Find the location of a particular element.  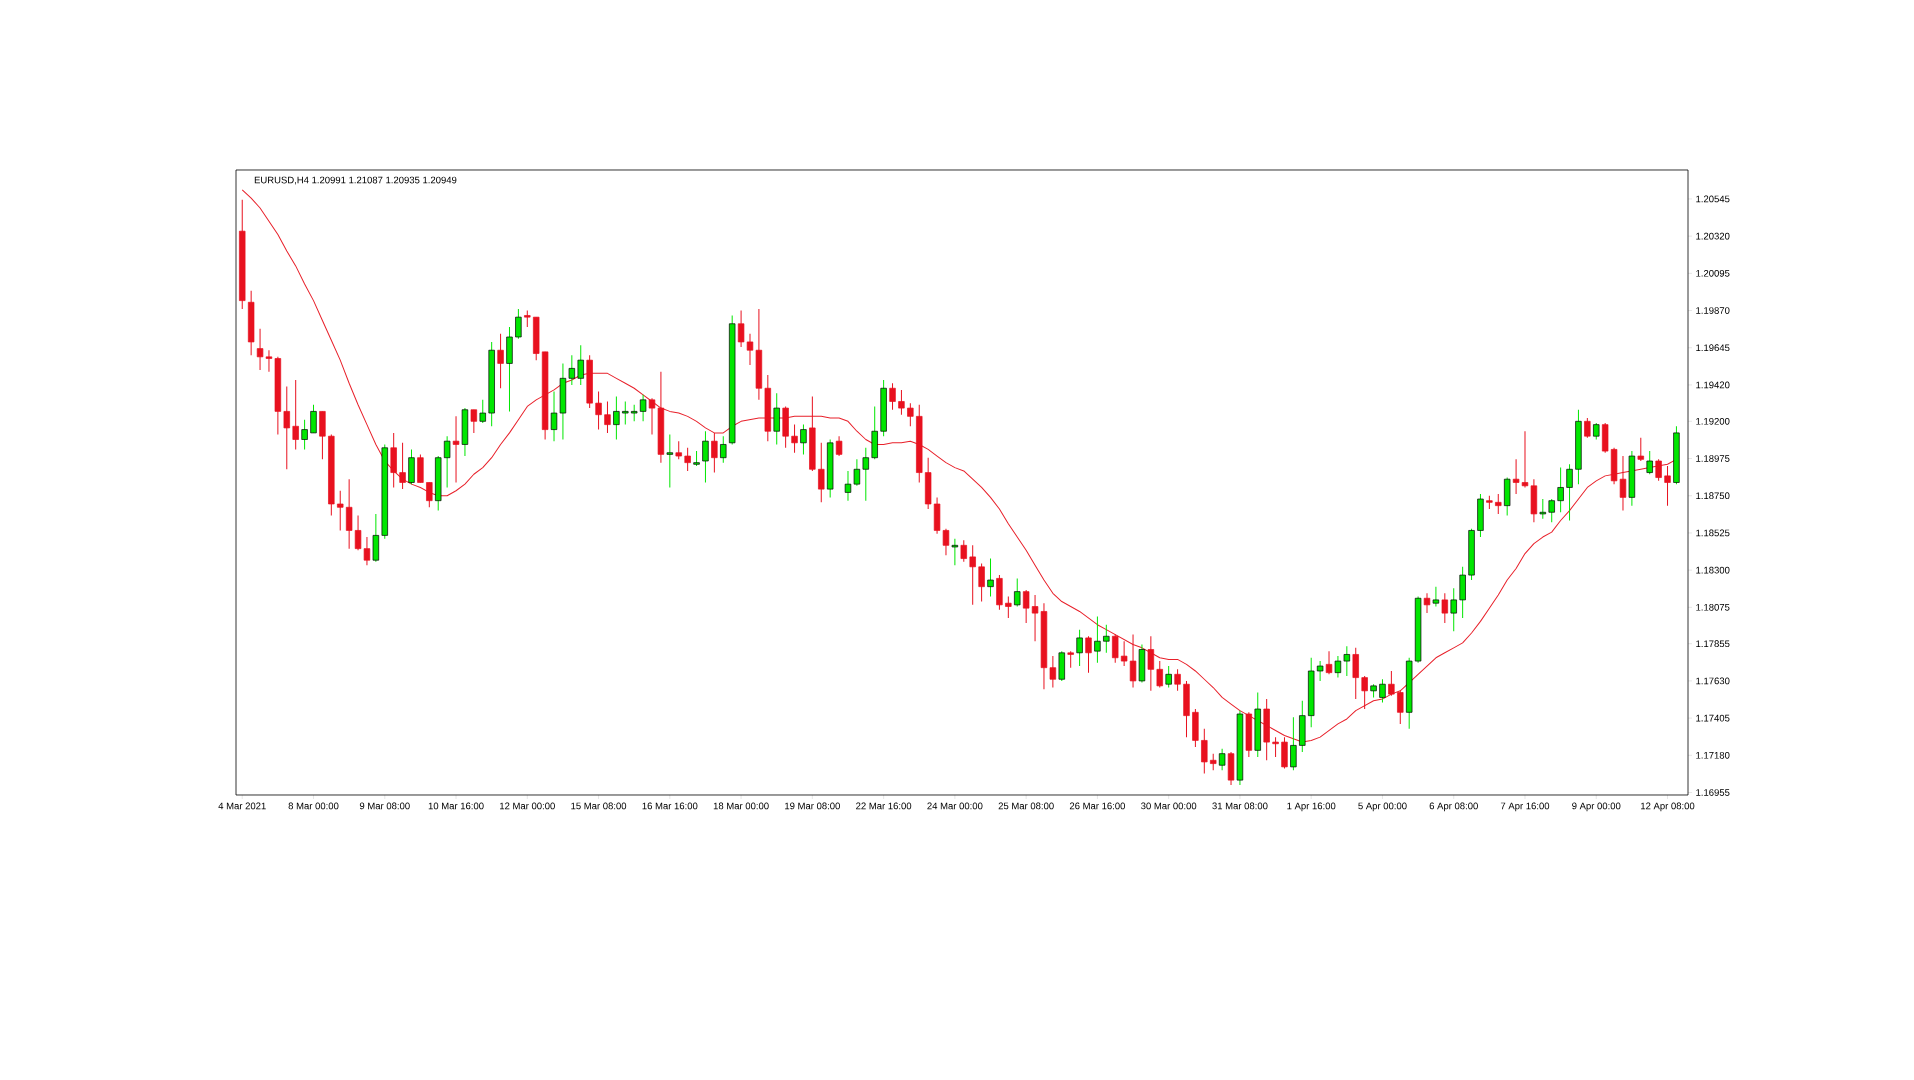

text: EURUSD,H4 1.20991 1.21087 1.20935 1.20949 is located at coordinates (355, 180).